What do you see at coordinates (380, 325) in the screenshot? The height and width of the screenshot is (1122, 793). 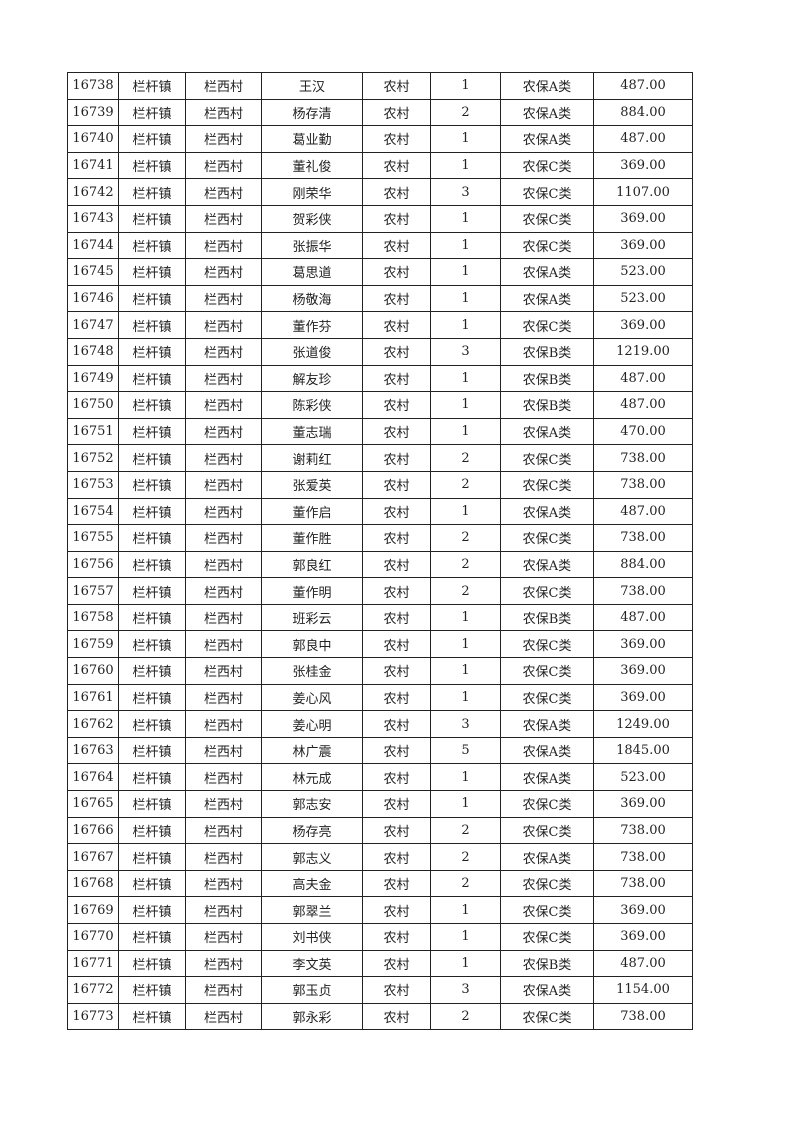 I see `table-row: 16747 栏杆镇 栏西村 董作芬 农村 1 农保C类 369.00` at bounding box center [380, 325].